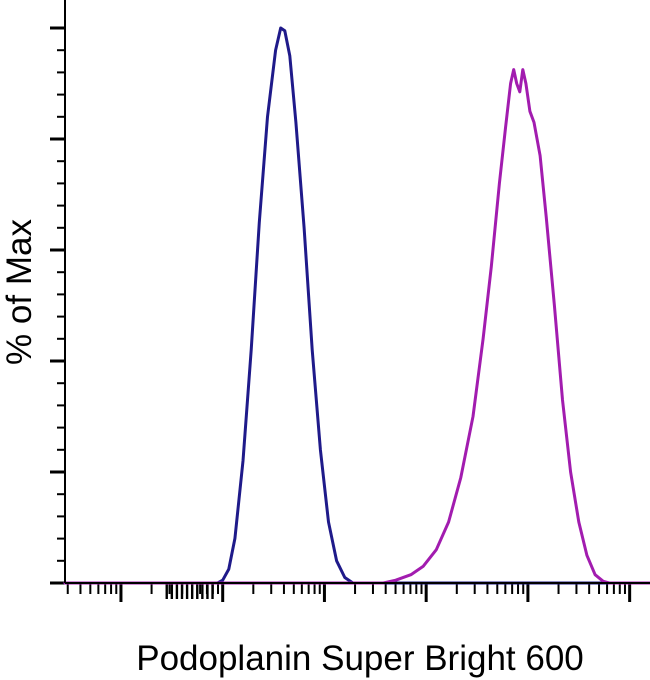 This screenshot has height=680, width=650. Describe the element at coordinates (349, 592) in the screenshot. I see `x-axis-ticks` at that location.